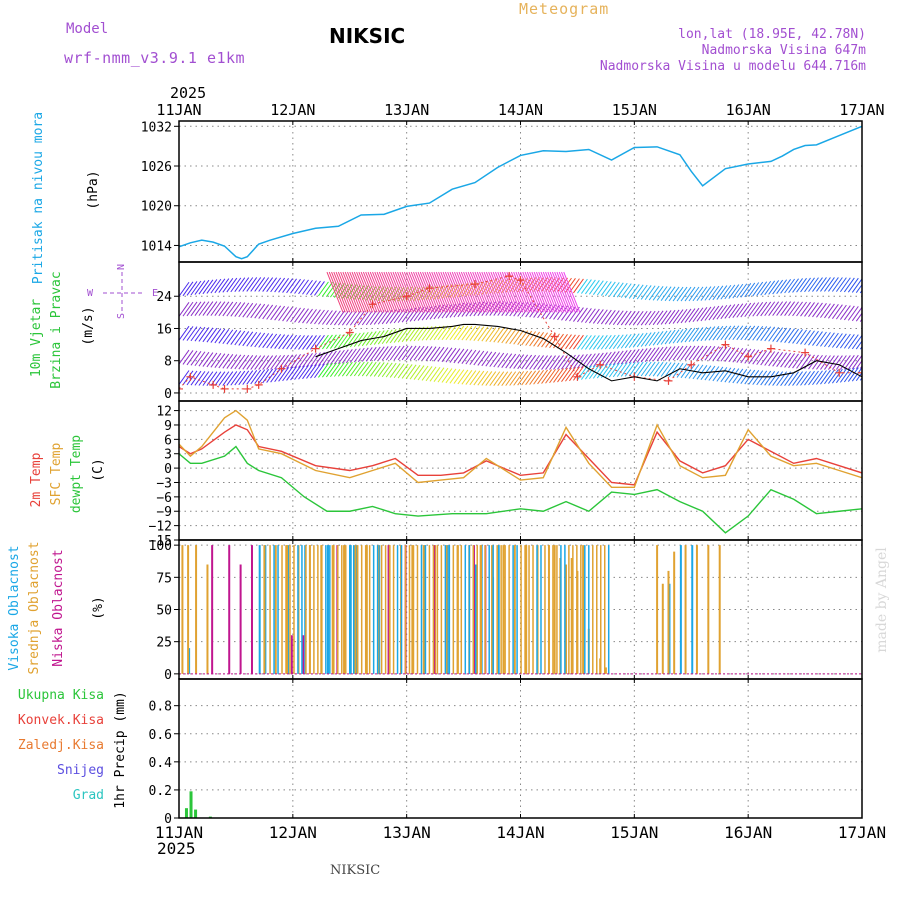  What do you see at coordinates (14, 607) in the screenshot?
I see `cloud-title-high: Visoka Oblacnost` at bounding box center [14, 607].